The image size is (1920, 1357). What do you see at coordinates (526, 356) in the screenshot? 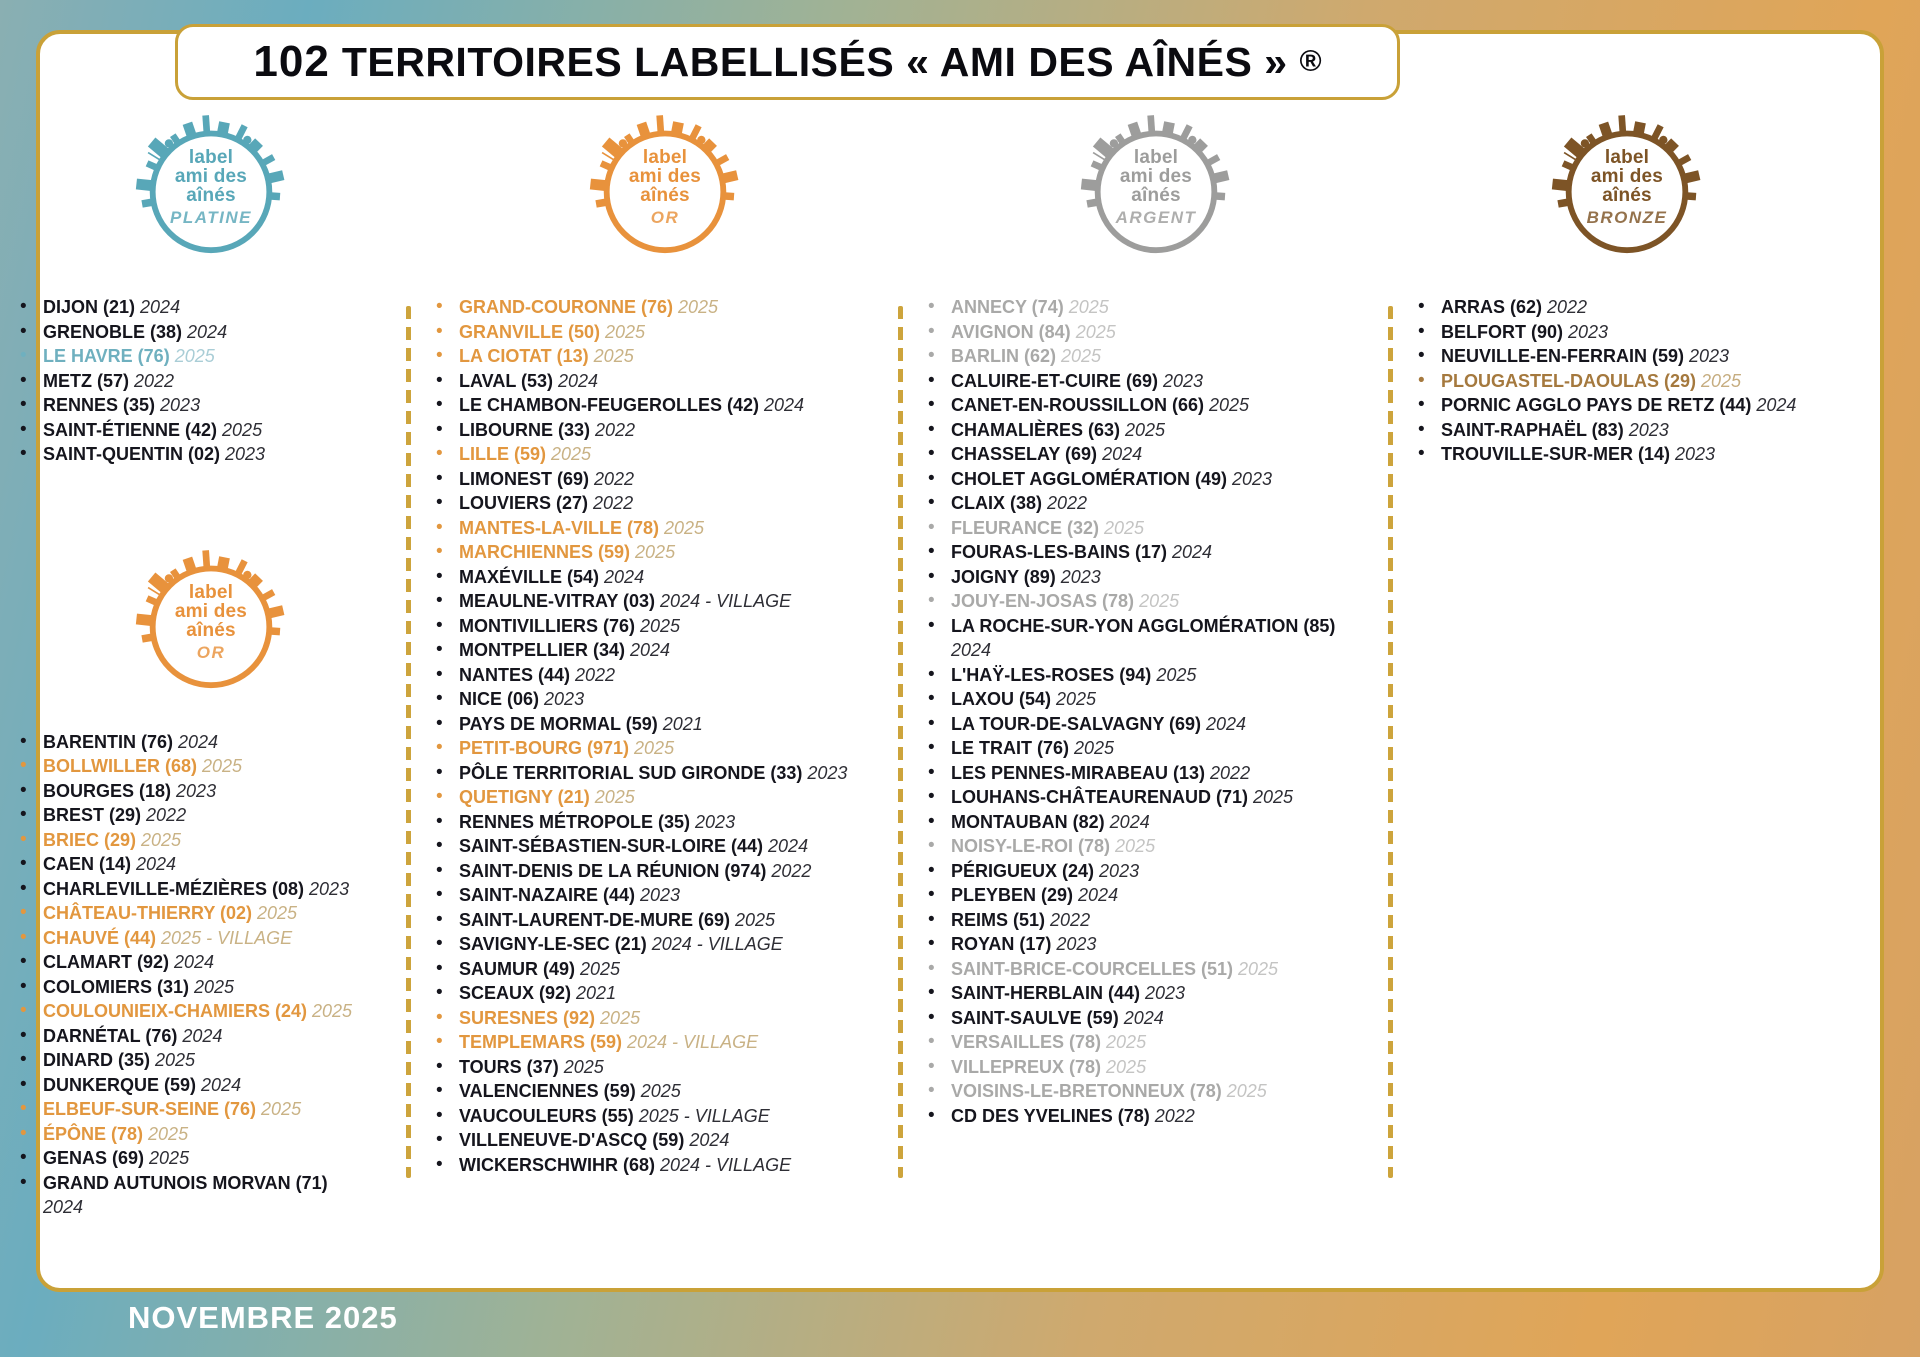
I see `territory-name: LA CIOTAT (13)` at bounding box center [526, 356].